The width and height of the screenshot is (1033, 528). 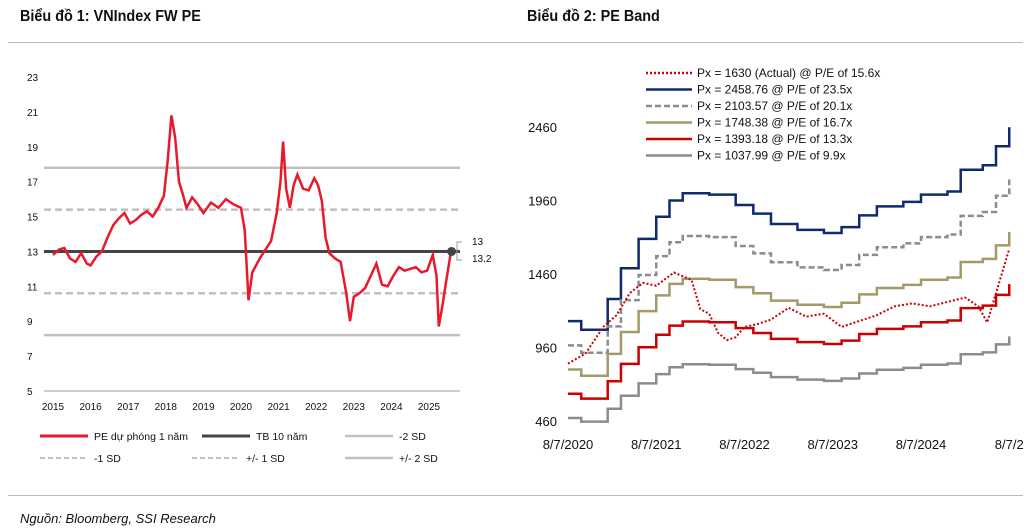 I want to click on legend-label: Px = 1393.18 @ P/E of 13.3x, so click(x=774, y=139).